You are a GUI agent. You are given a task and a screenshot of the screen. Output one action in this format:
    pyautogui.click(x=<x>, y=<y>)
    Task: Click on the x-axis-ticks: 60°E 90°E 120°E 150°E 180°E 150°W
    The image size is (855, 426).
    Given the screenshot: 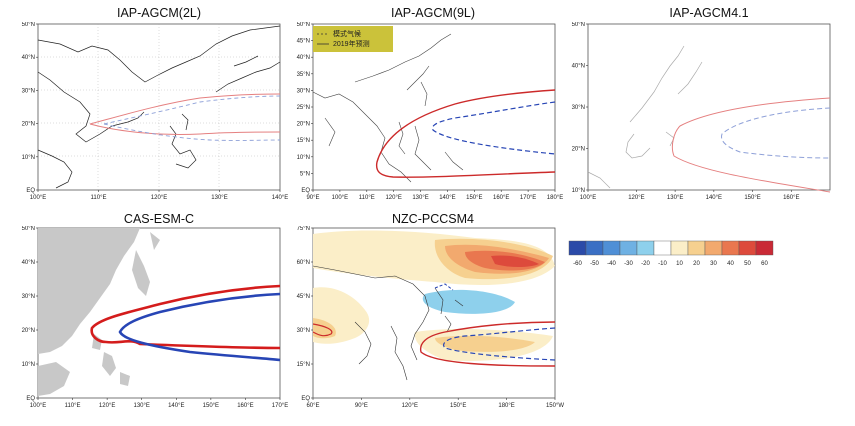 What is the action you would take?
    pyautogui.click(x=435, y=403)
    